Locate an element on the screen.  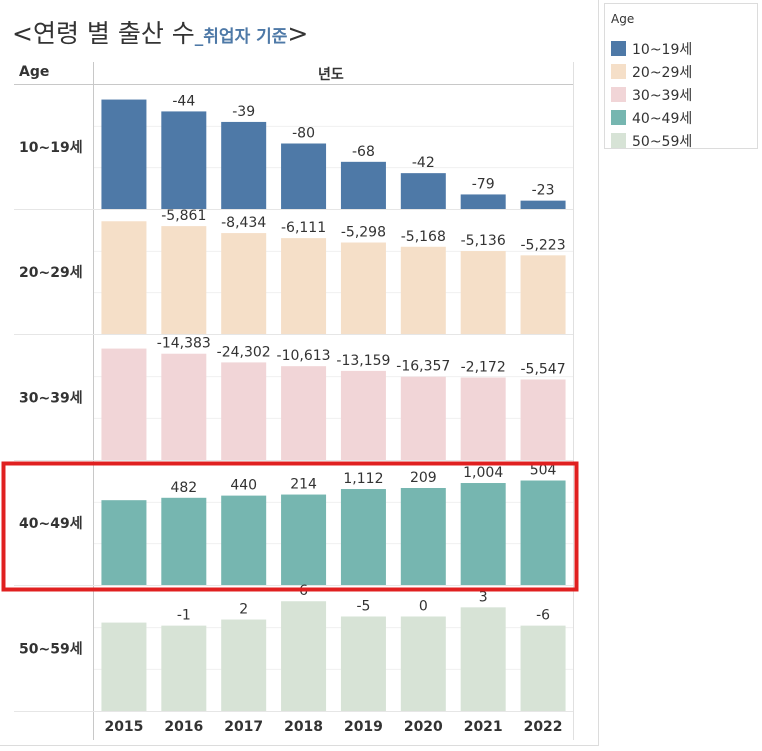
bar-10~19세-2016 is located at coordinates (184, 160).